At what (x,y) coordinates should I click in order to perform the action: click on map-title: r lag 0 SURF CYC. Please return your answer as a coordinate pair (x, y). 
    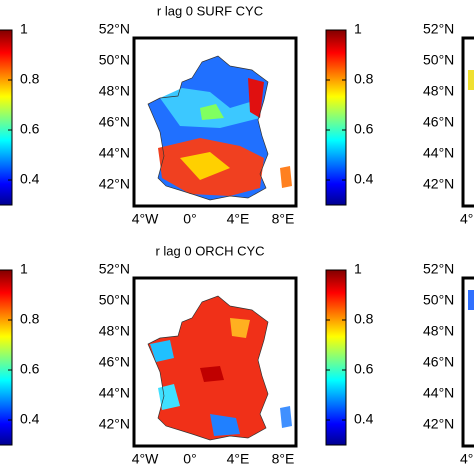
    Looking at the image, I should click on (210, 10).